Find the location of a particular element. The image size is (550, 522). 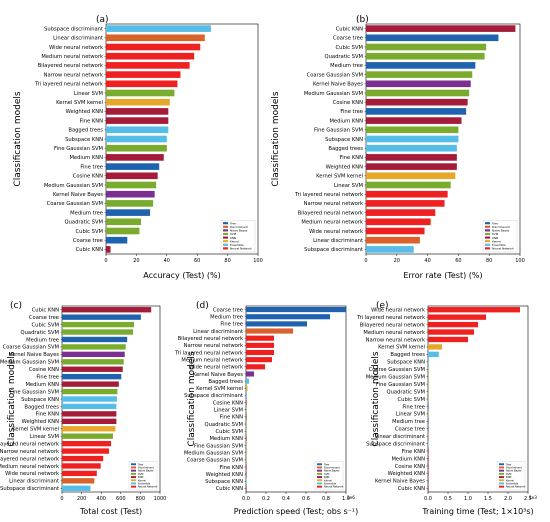

bar-label: Cubic KNN is located at coordinates (411, 489).